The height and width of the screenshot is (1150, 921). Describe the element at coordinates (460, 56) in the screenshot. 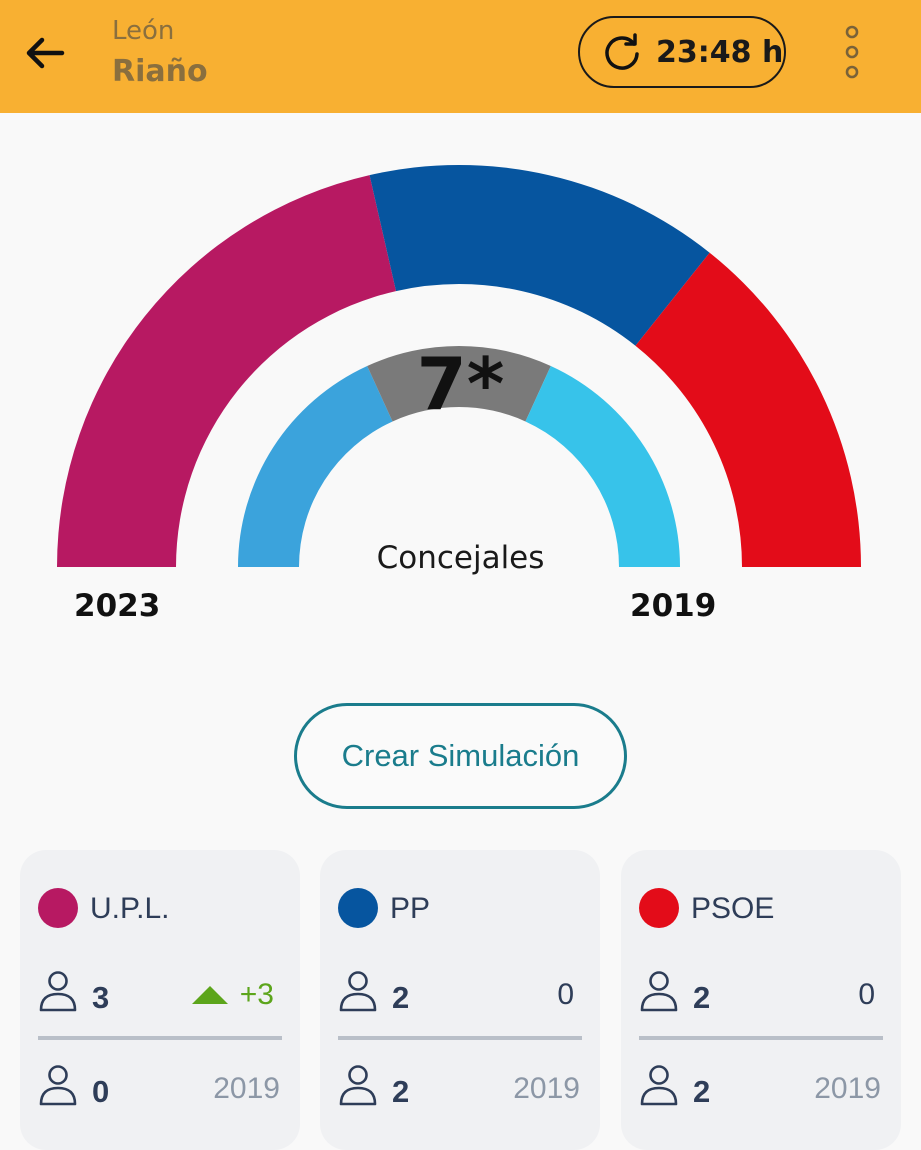

I see `top-bar: León Riaño 23:48 h` at that location.